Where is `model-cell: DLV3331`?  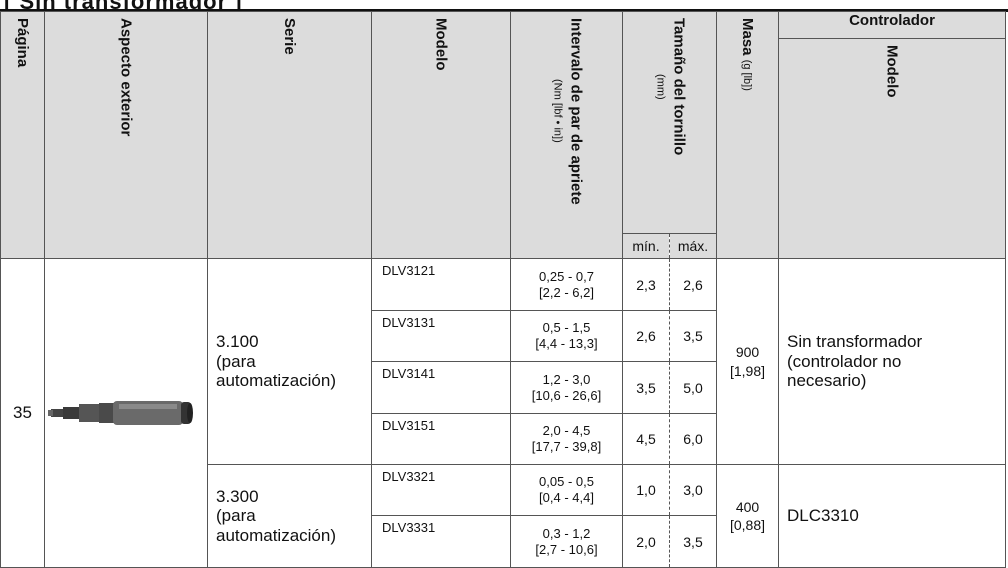
model-cell: DLV3331 is located at coordinates (441, 541).